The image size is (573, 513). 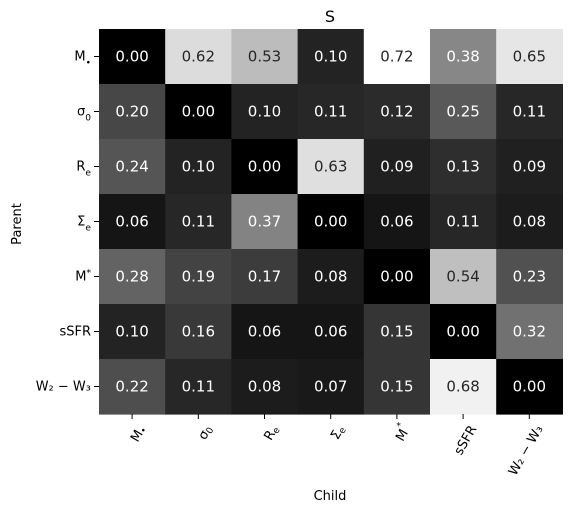 I want to click on cell-value-label: 0.63, so click(x=330, y=167).